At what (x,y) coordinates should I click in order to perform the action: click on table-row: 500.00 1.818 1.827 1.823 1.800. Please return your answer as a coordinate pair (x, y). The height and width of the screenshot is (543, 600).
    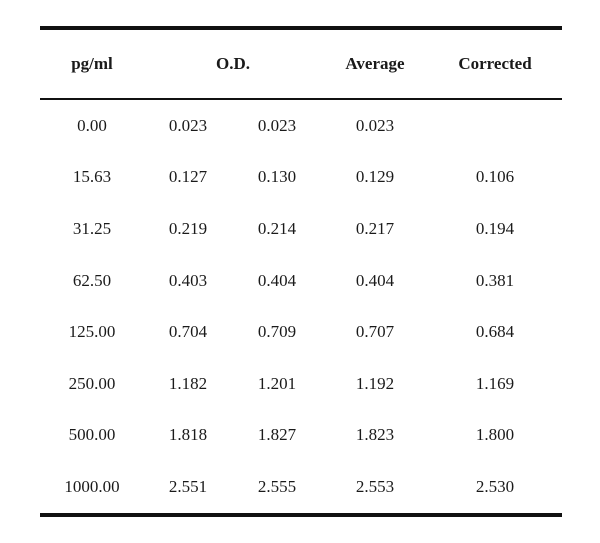
    Looking at the image, I should click on (301, 436).